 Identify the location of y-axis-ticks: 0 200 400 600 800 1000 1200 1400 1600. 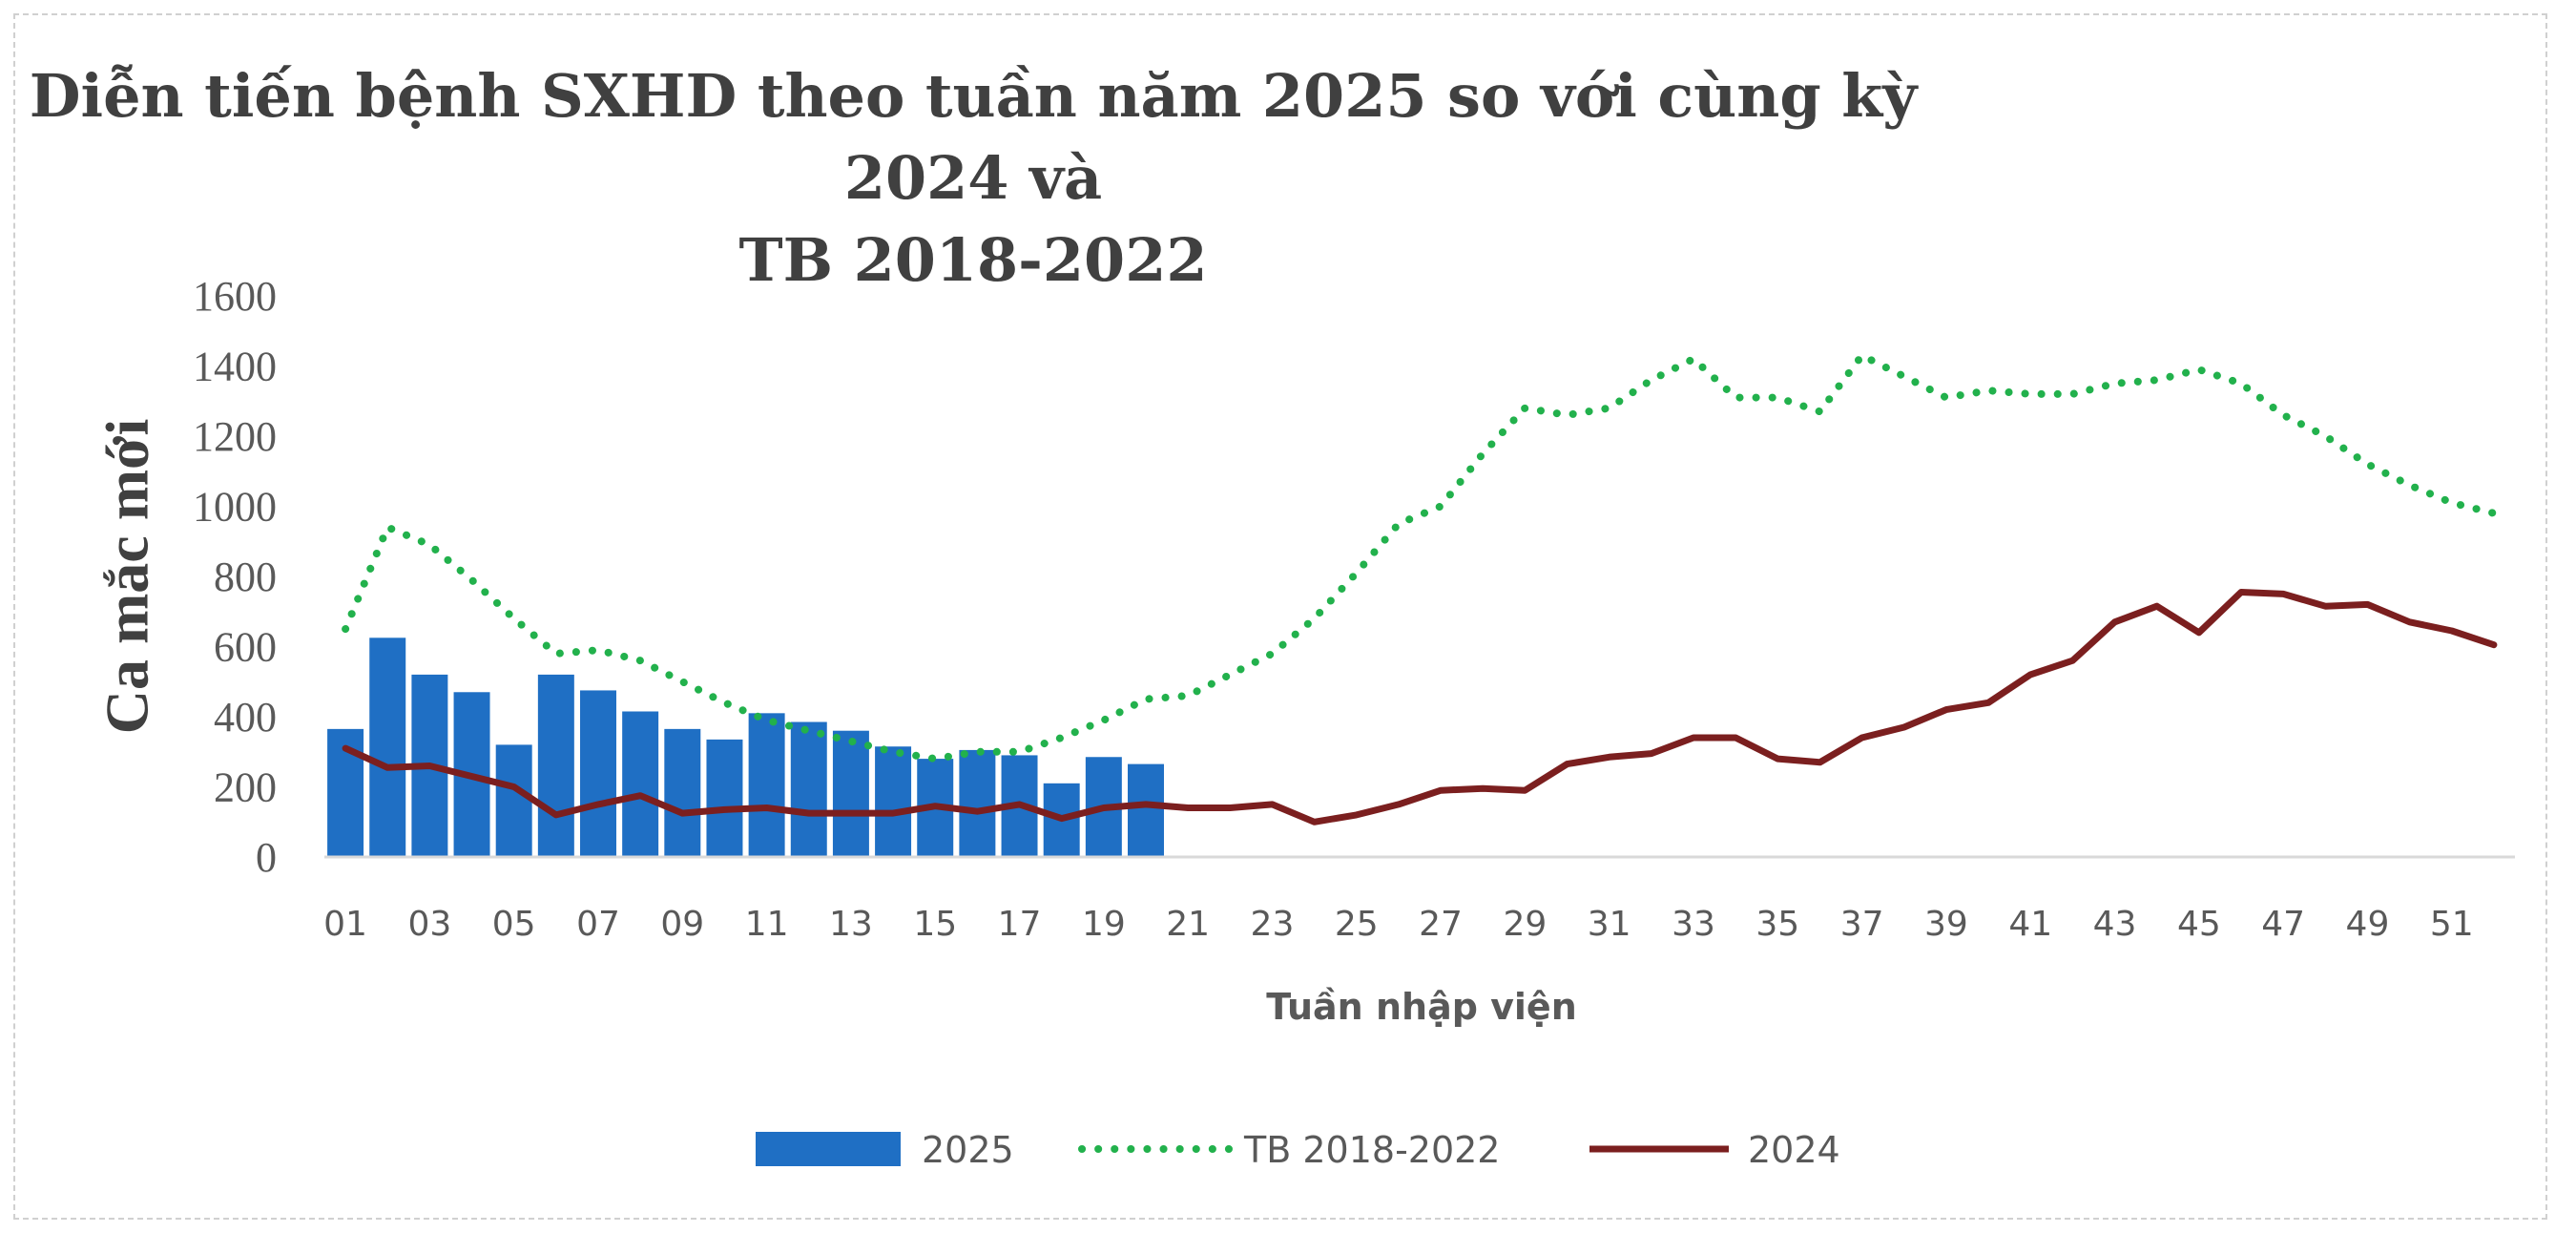
(235, 577).